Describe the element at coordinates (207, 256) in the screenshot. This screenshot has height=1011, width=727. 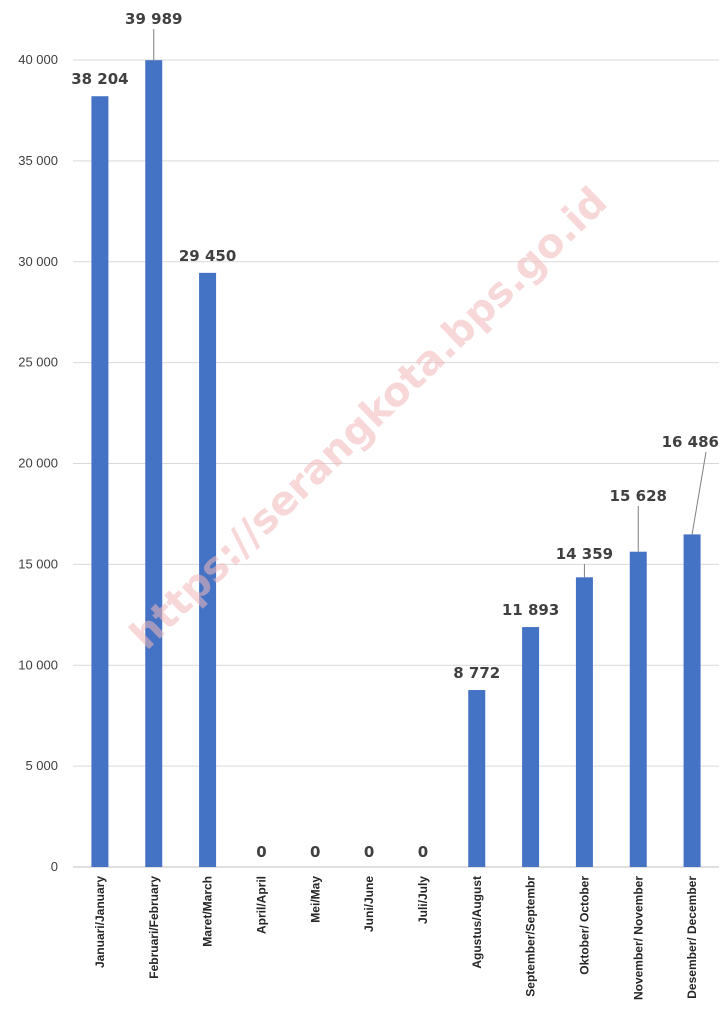
I see `data-label: 29 450` at that location.